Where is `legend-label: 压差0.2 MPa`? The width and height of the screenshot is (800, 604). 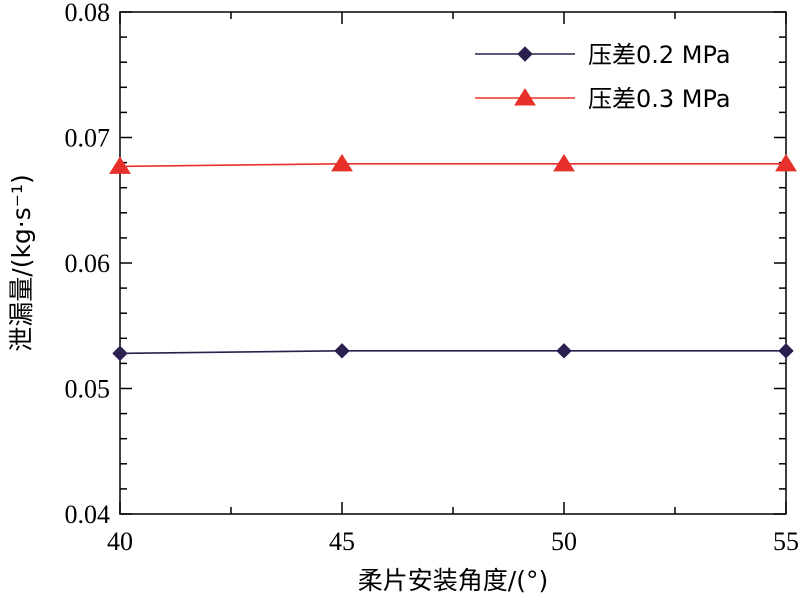 legend-label: 压差0.2 MPa is located at coordinates (659, 55).